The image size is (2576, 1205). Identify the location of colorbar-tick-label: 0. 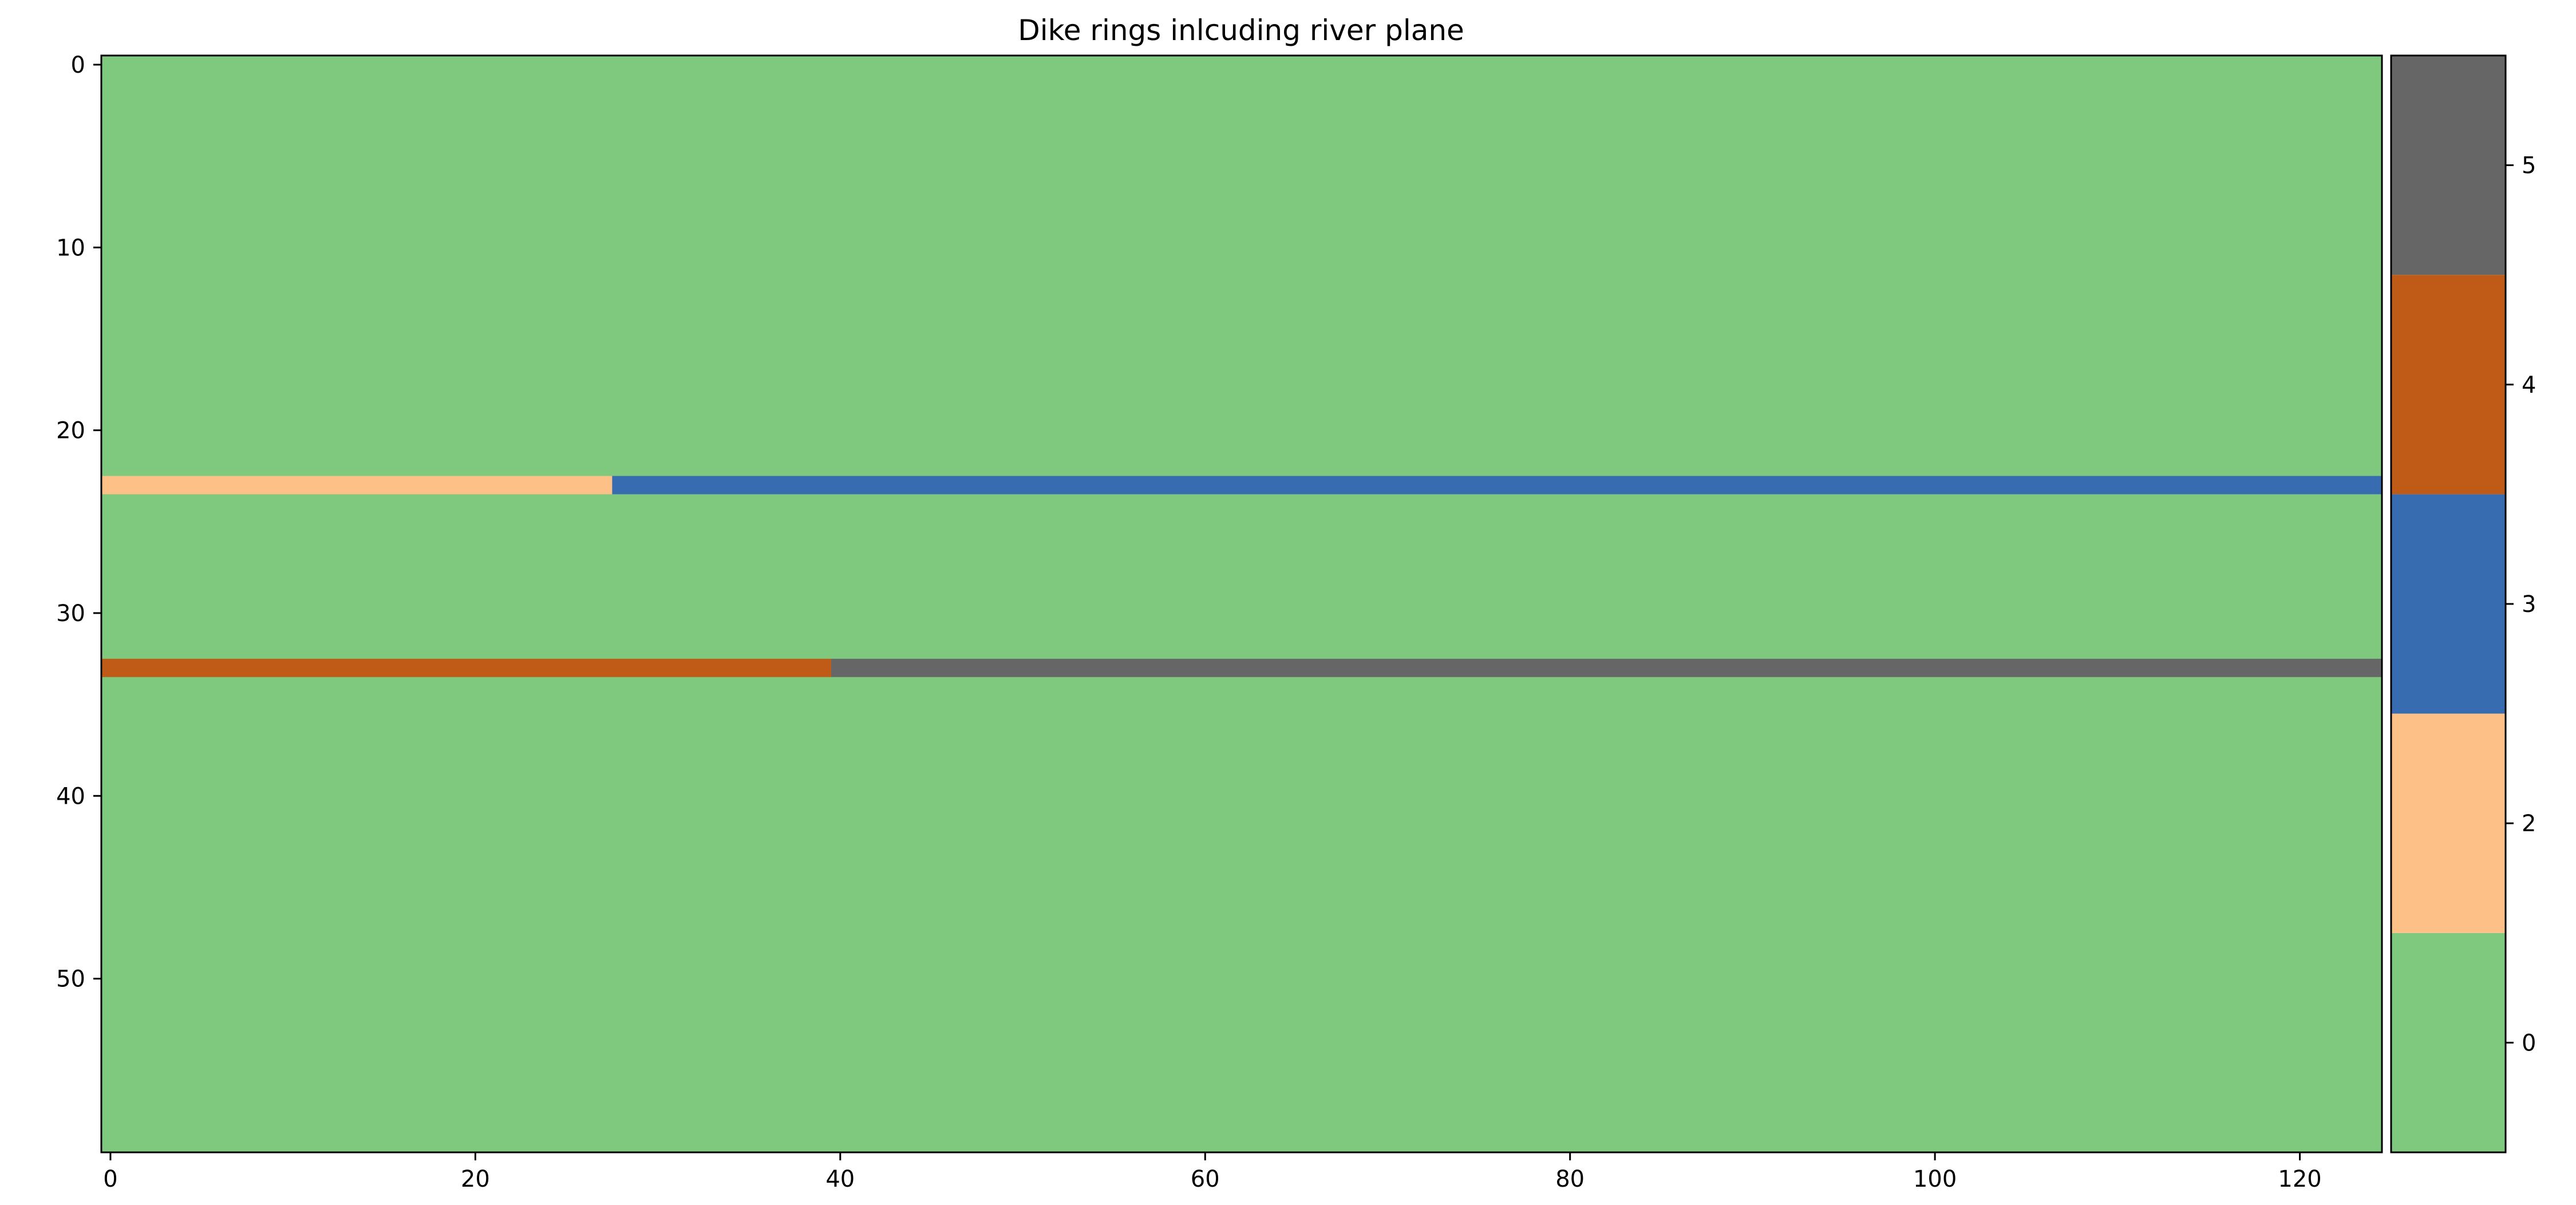
(2529, 1043).